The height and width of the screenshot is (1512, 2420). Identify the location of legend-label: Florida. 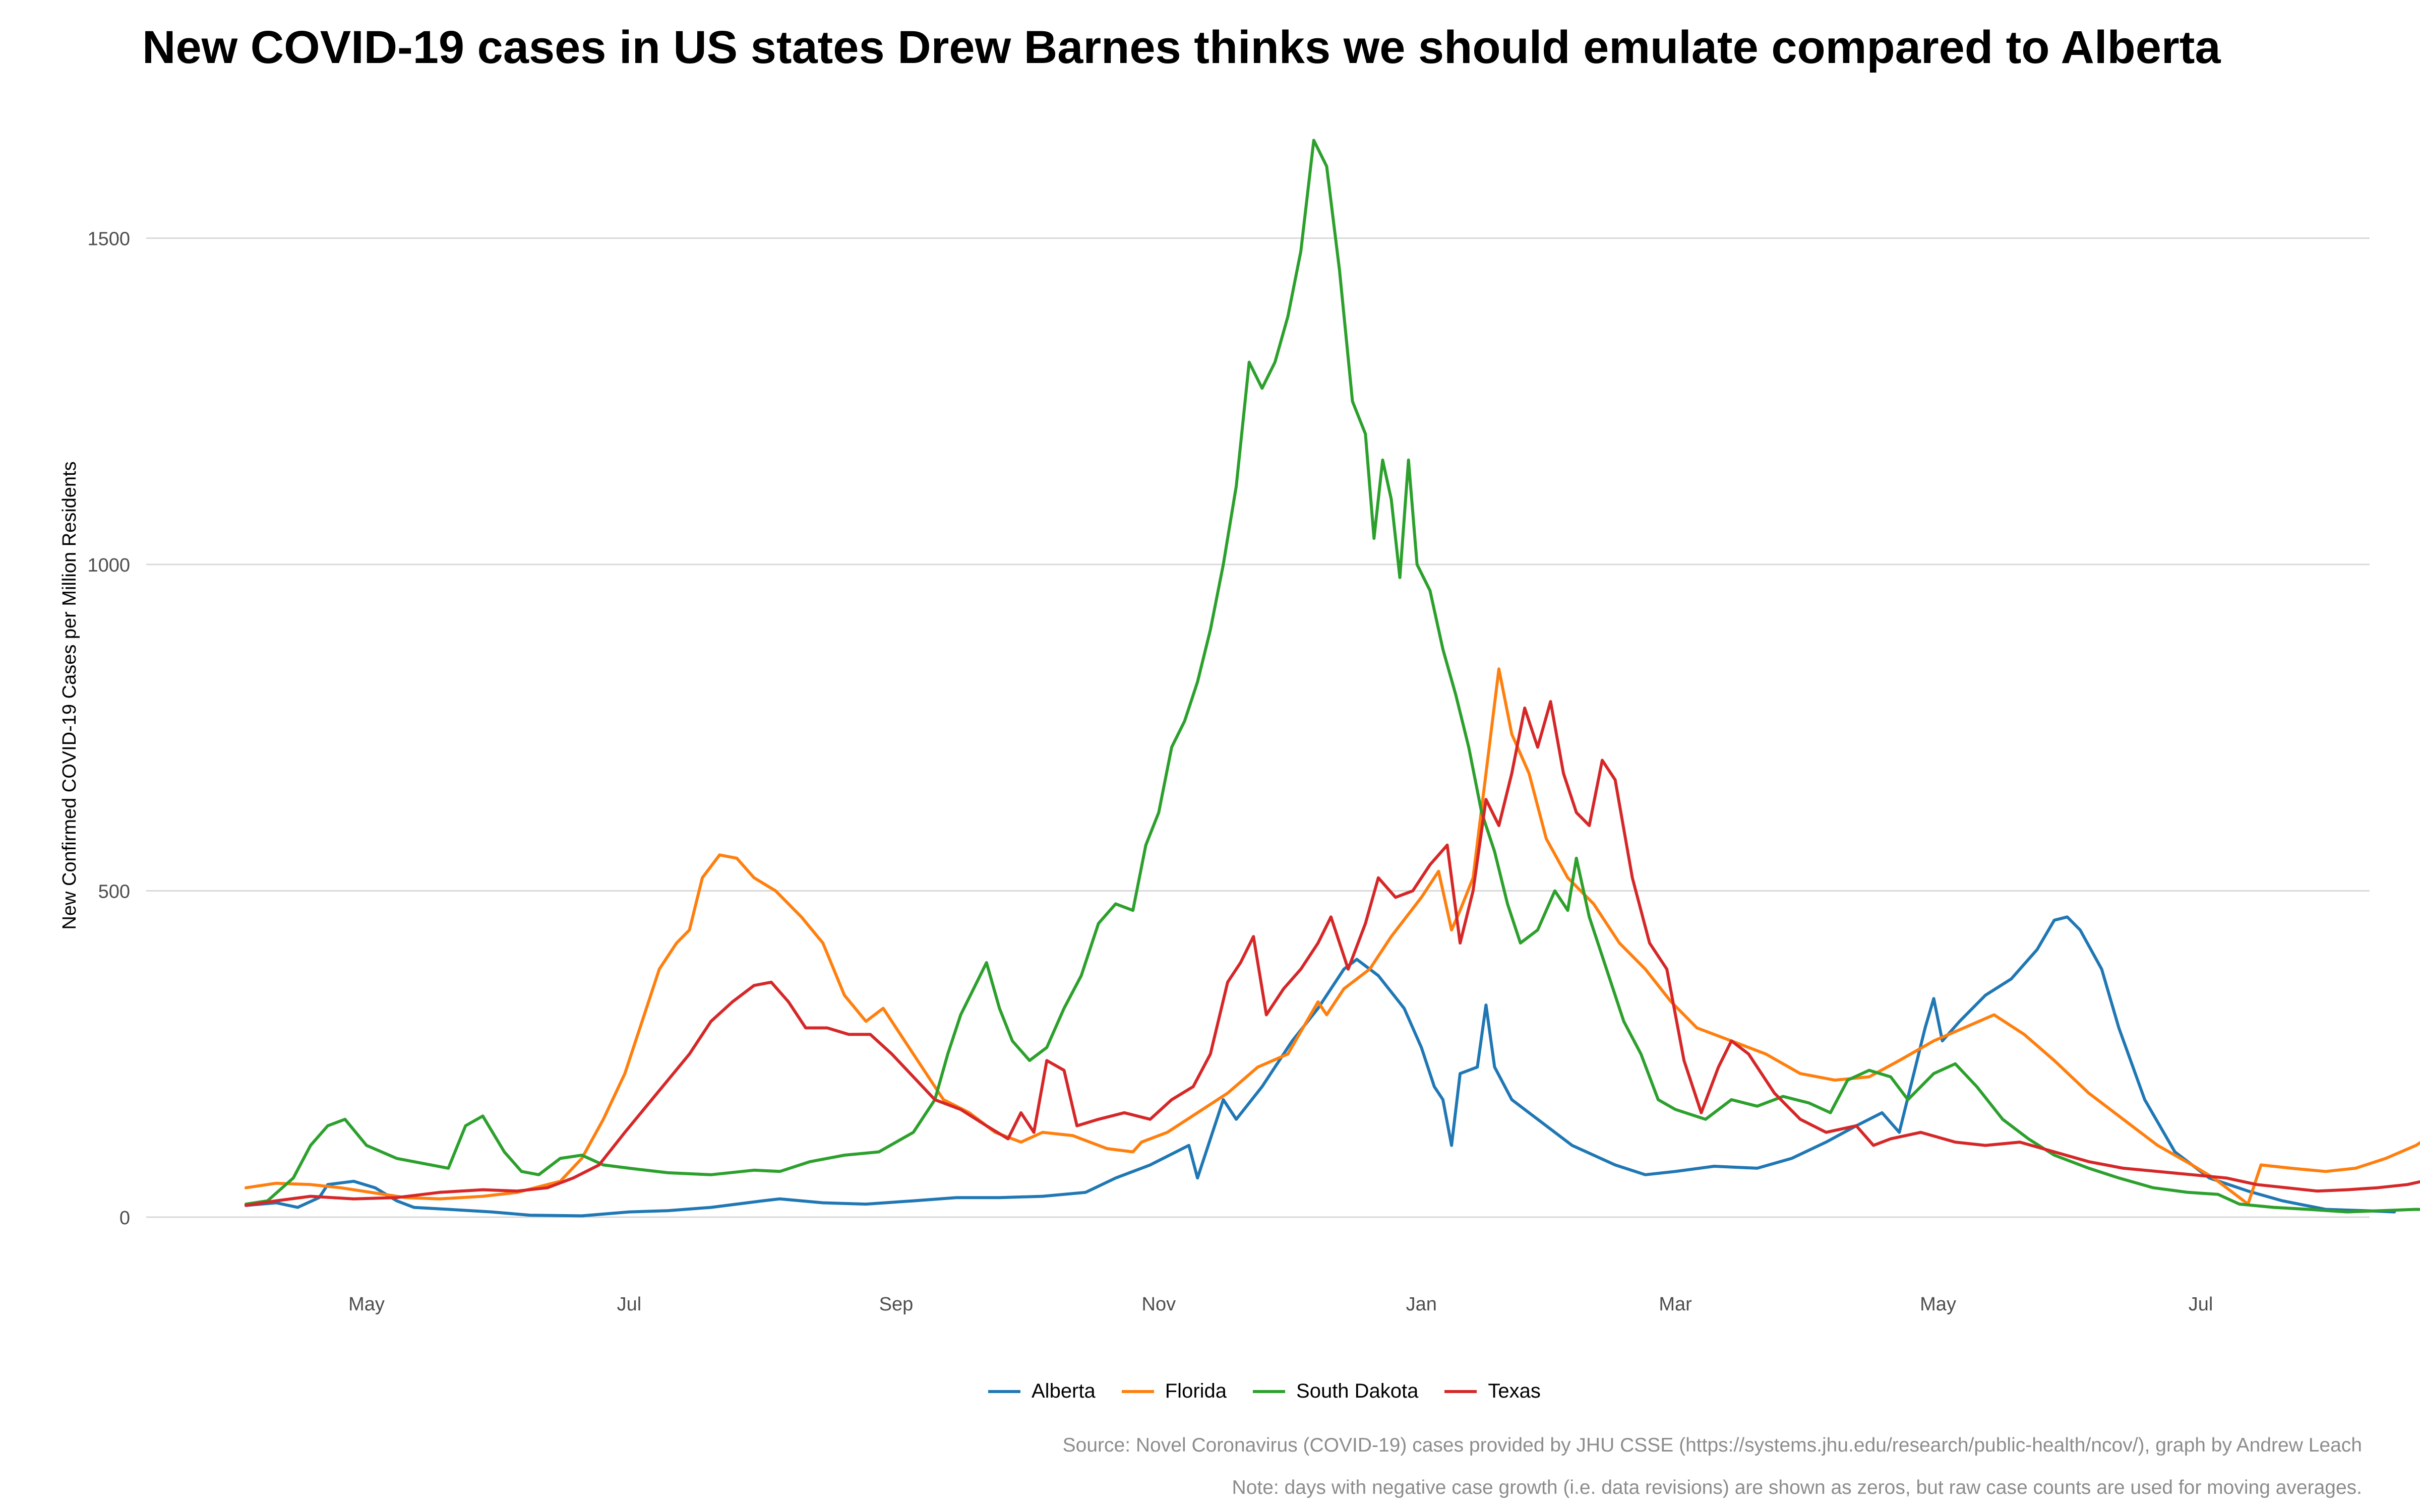
(1196, 1391).